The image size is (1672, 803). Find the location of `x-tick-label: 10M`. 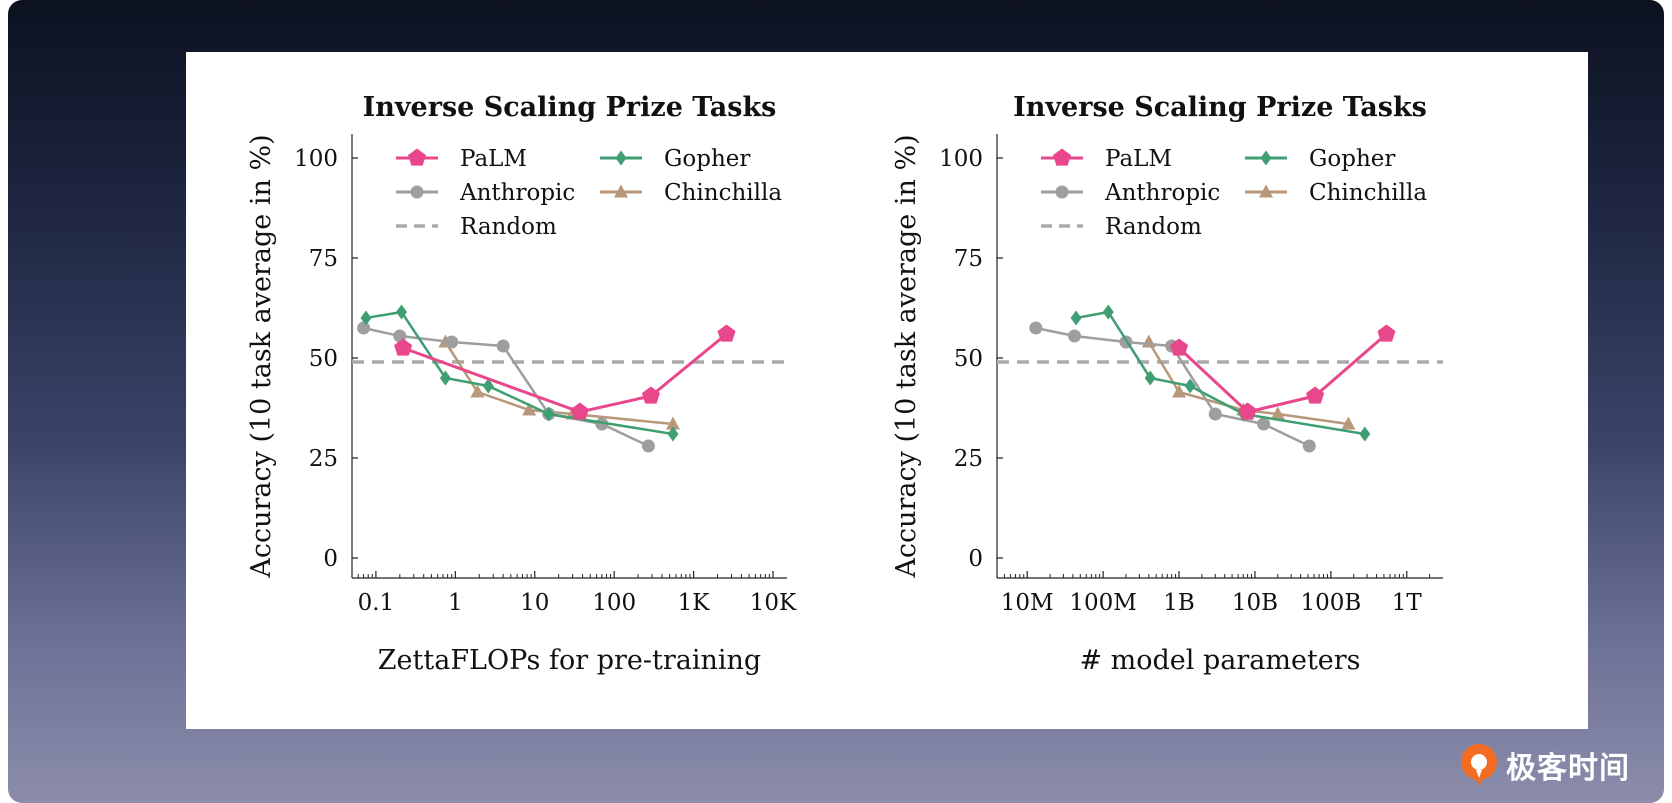

x-tick-label: 10M is located at coordinates (1027, 603).